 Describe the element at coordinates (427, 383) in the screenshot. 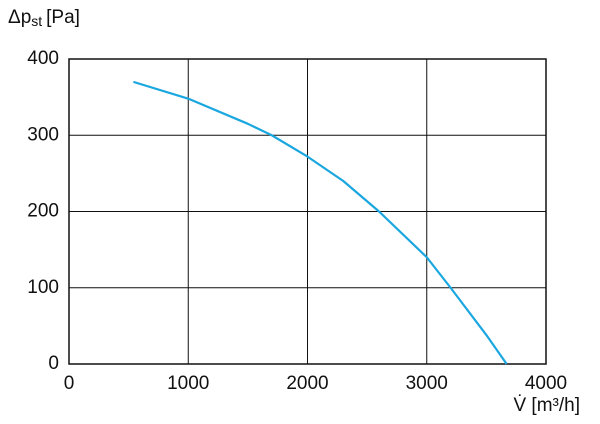

I see `x-tick-label: 3000` at that location.